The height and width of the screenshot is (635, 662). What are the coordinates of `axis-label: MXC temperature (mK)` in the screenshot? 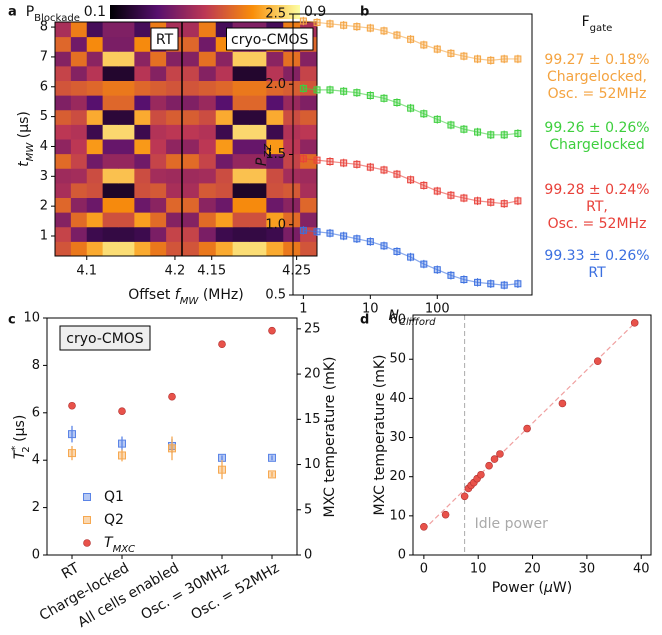 It's located at (380, 434).